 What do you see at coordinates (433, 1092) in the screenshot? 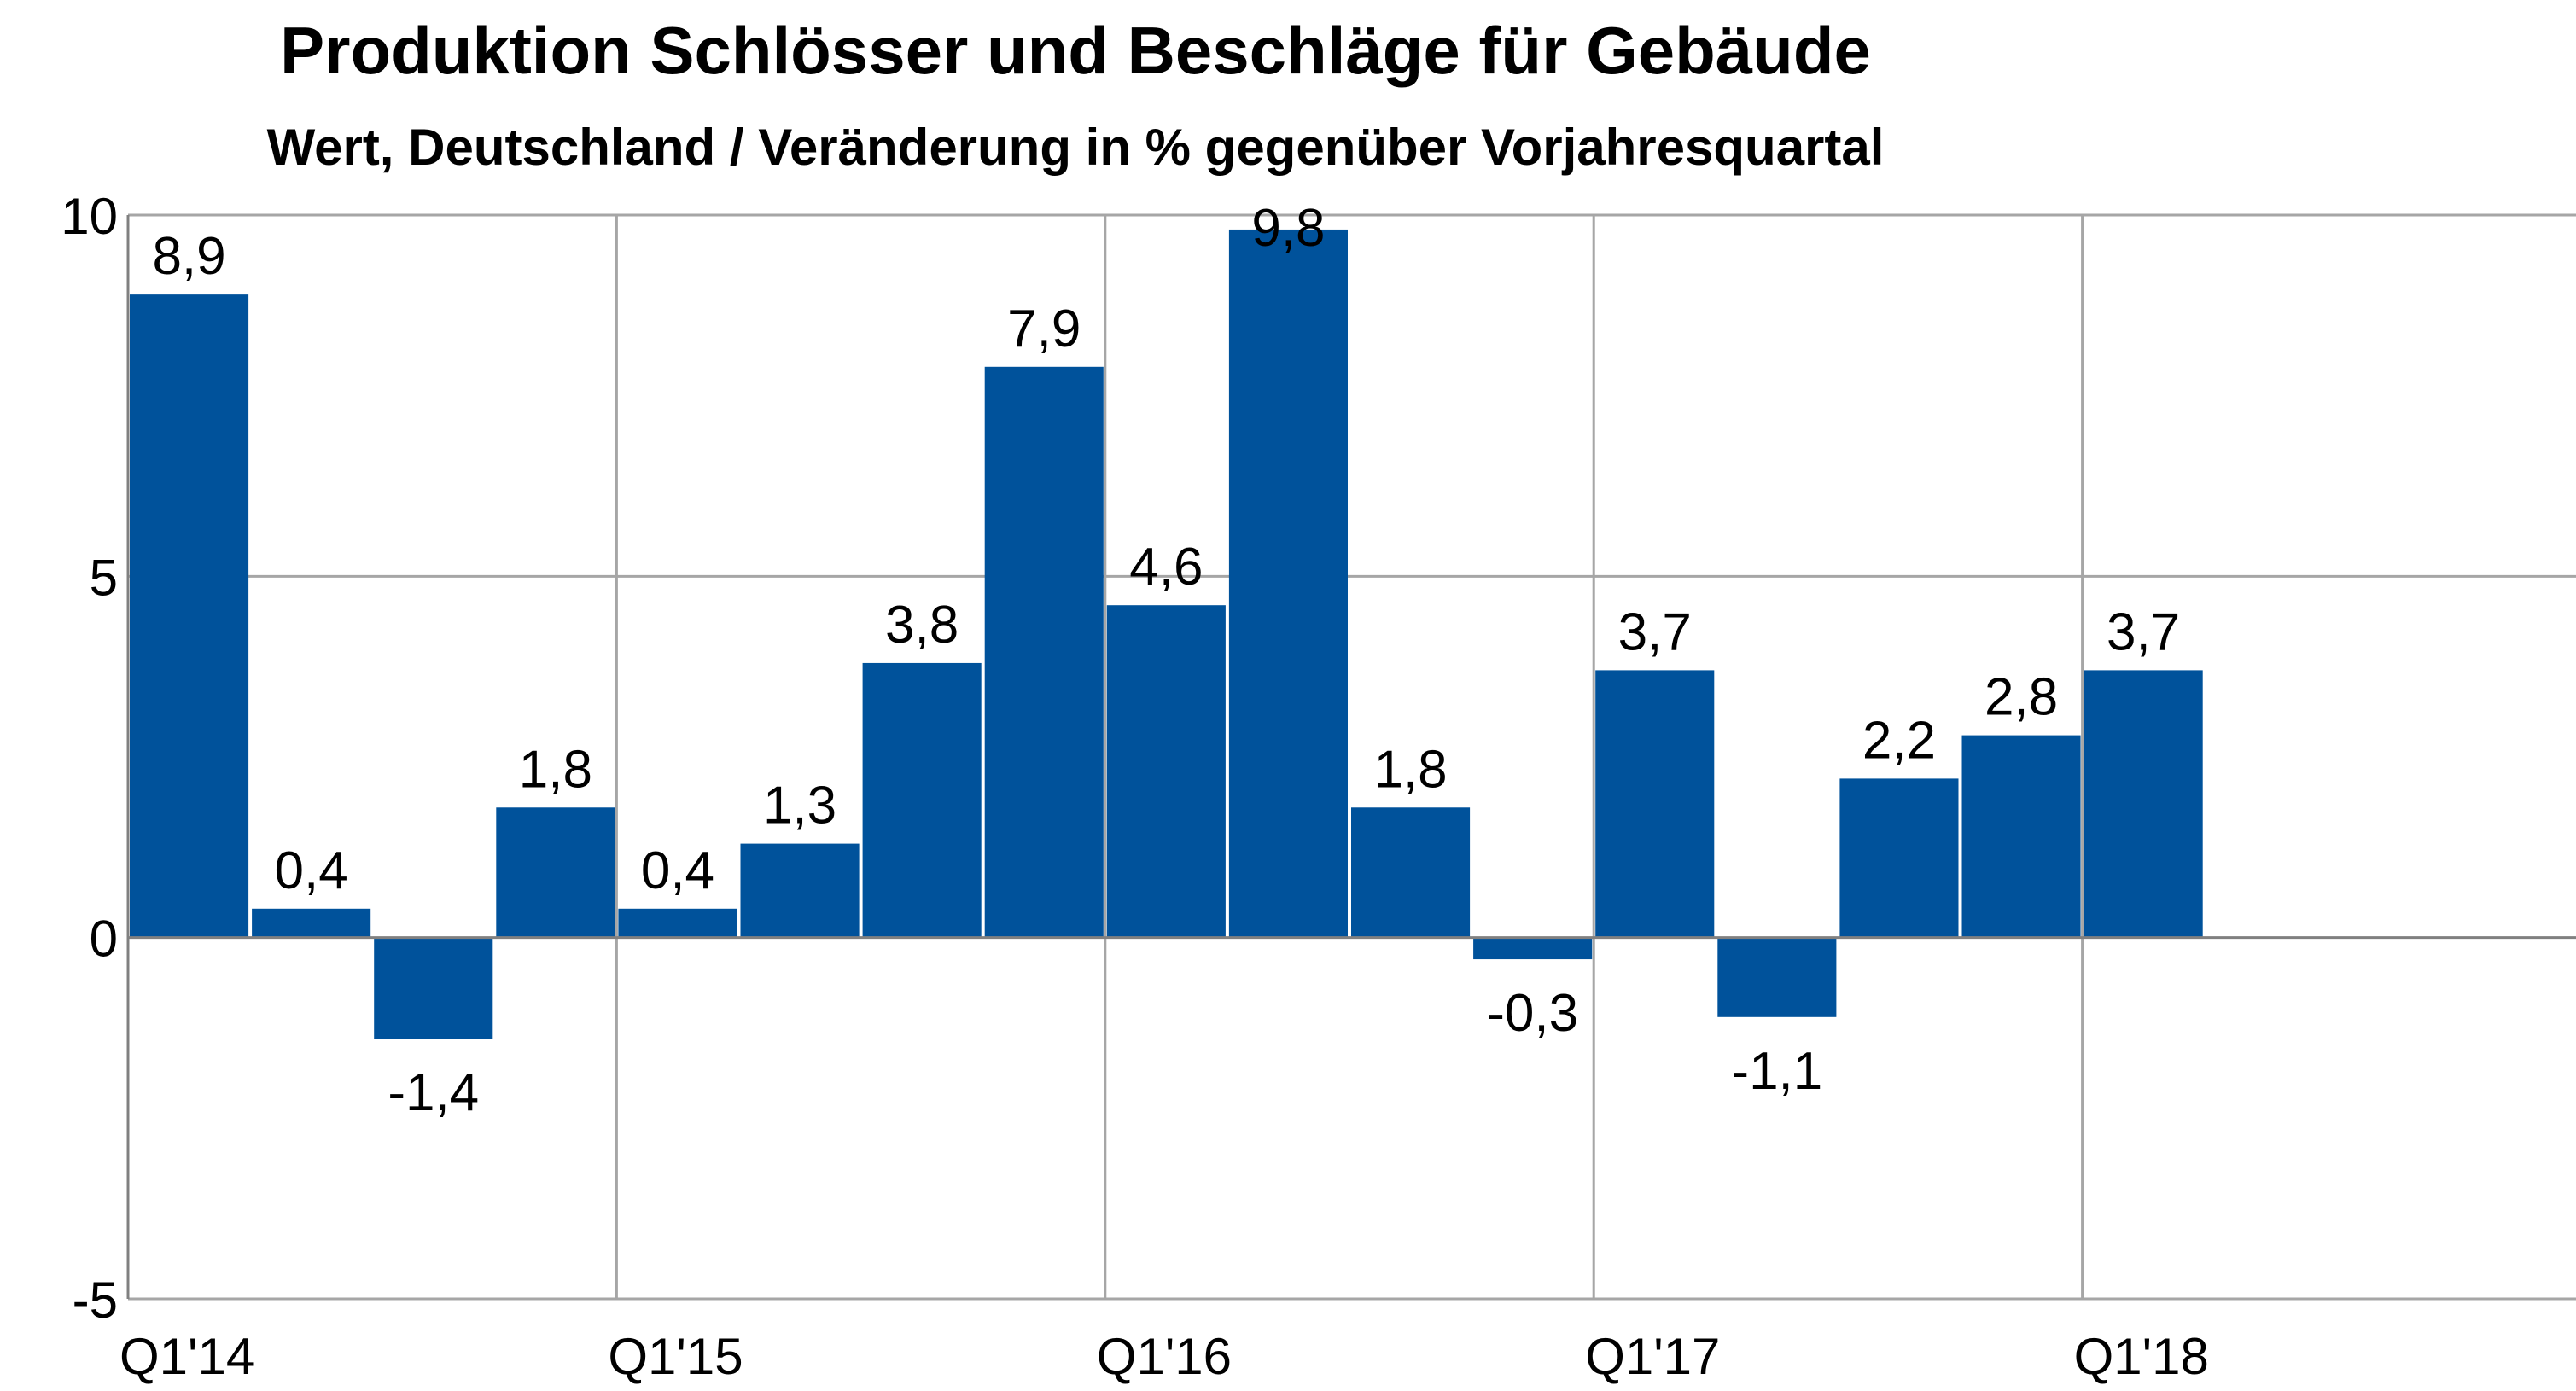
I see `data-label-2: -1,4` at bounding box center [433, 1092].